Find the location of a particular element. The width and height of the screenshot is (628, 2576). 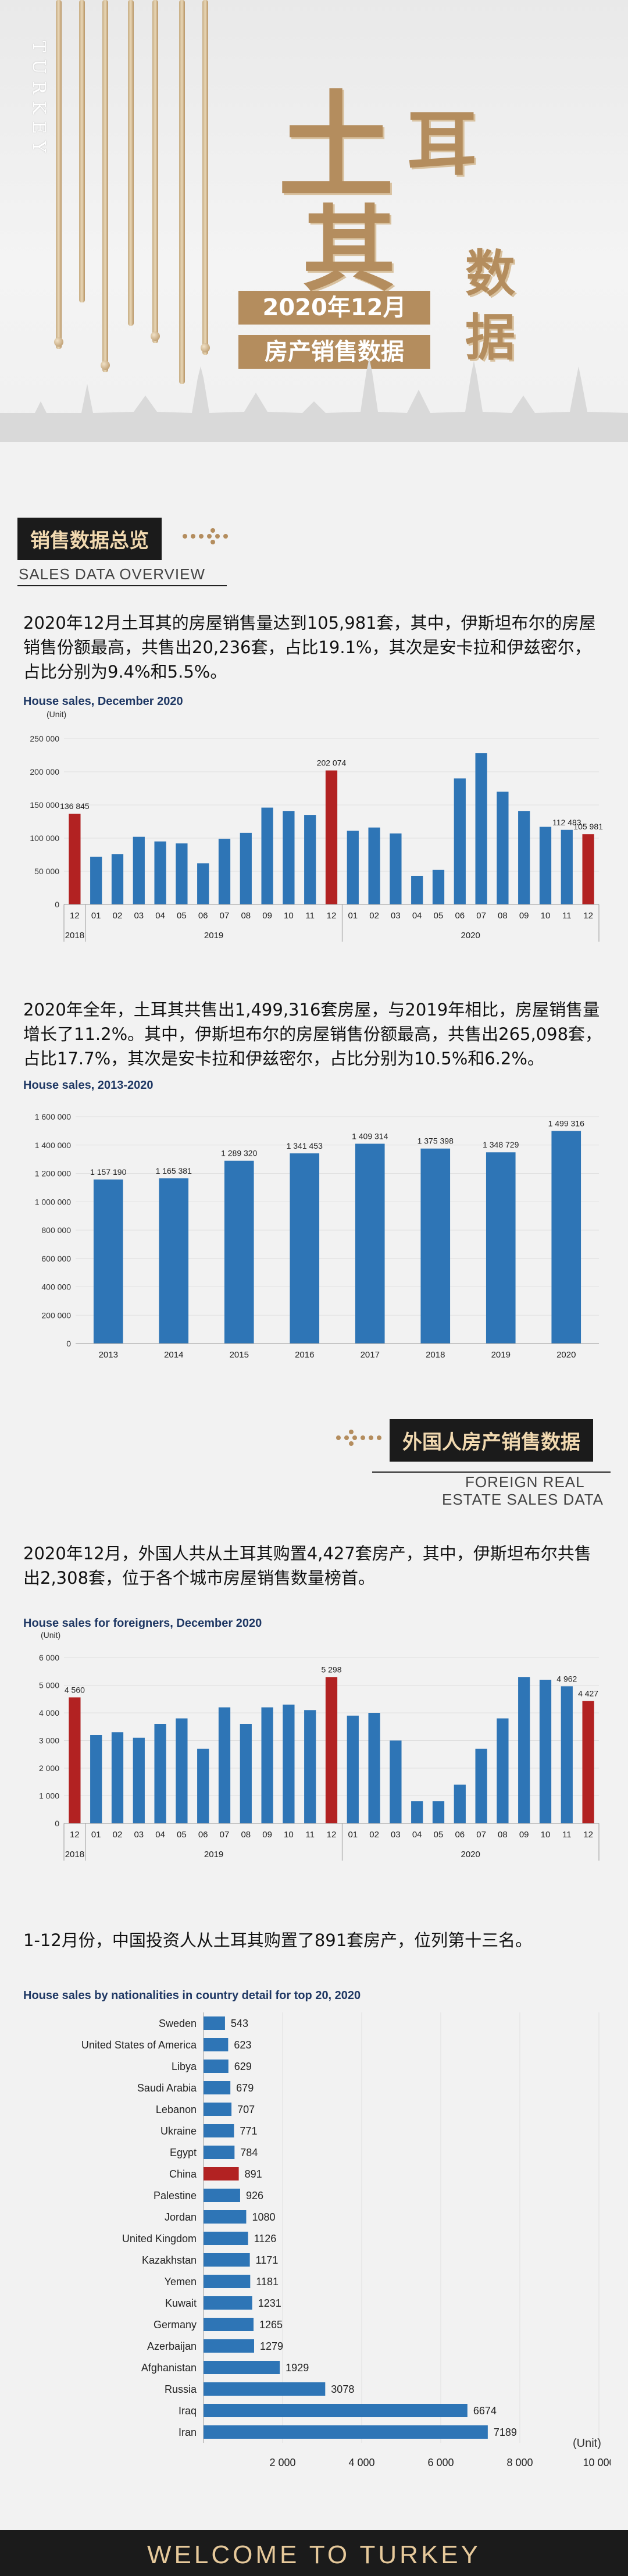

banner-subtitle: 房产销售数据 is located at coordinates (334, 352).